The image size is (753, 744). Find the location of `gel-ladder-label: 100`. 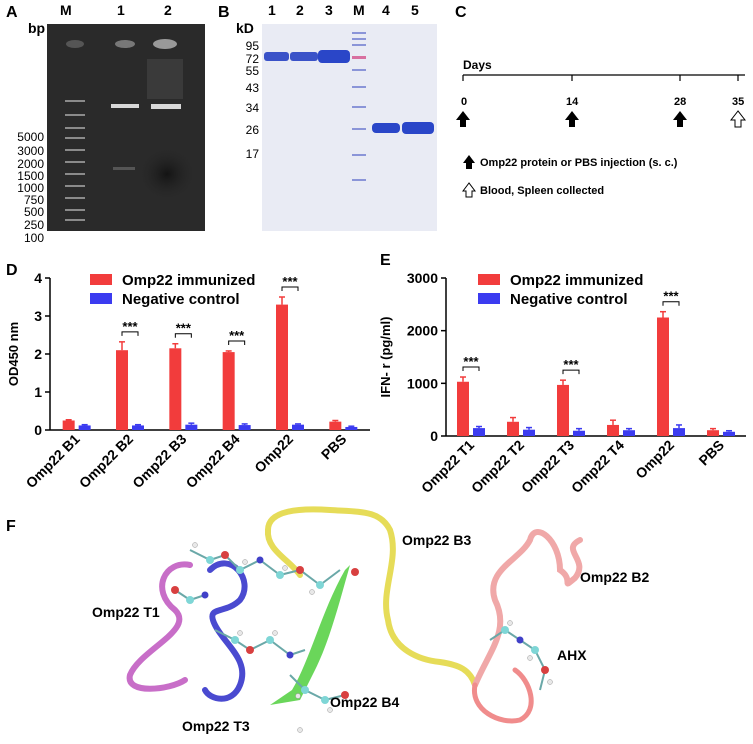

gel-ladder-label: 100 is located at coordinates (33, 238).